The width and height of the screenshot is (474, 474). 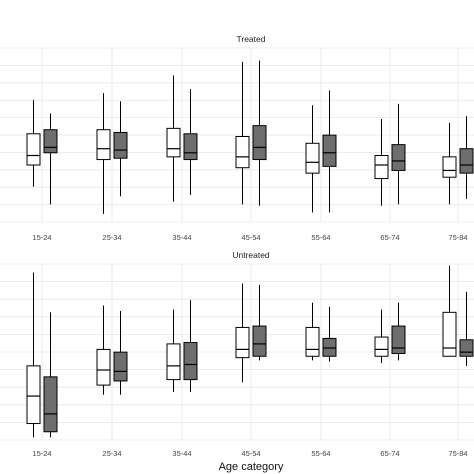 What do you see at coordinates (251, 39) in the screenshot?
I see `panel-title-treated: Treated` at bounding box center [251, 39].